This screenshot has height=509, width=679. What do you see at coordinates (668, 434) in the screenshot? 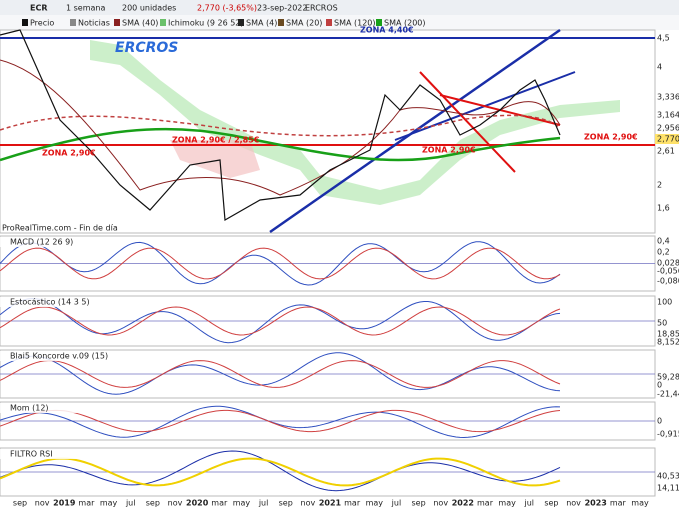
I see `y-tick-label: -0,915` at bounding box center [668, 434].